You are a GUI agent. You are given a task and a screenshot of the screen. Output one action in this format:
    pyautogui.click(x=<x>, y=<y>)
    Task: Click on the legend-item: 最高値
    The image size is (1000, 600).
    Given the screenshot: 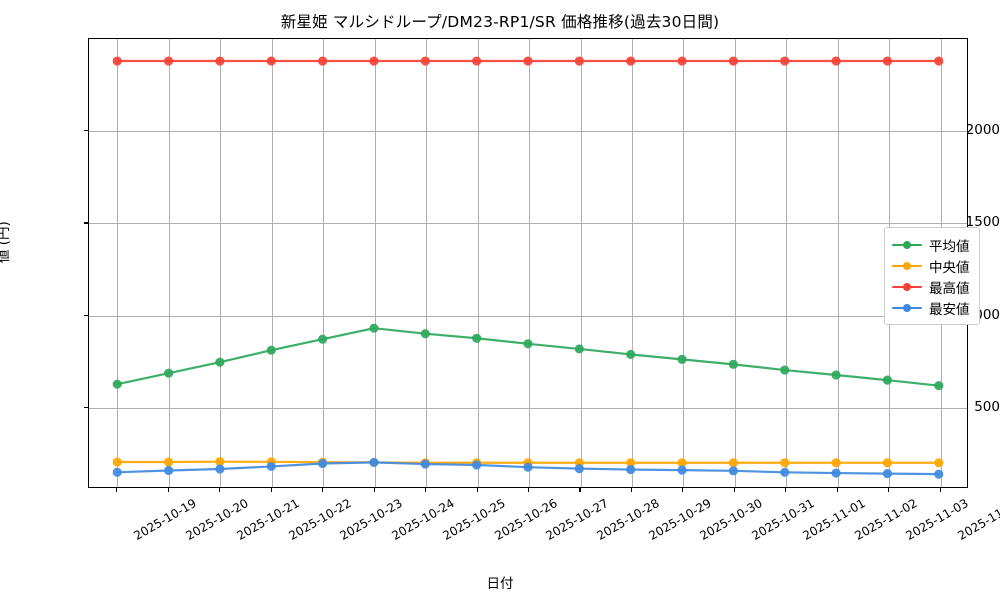 What is the action you would take?
    pyautogui.click(x=931, y=286)
    